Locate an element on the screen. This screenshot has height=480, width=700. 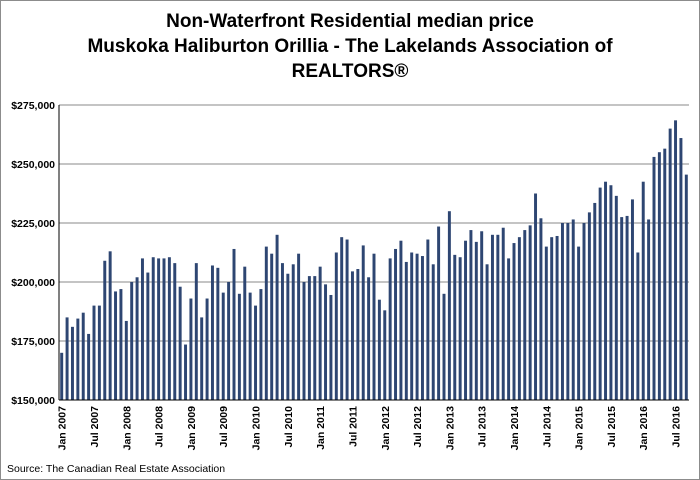
x-tick-label: Jul 2007 is located at coordinates (95, 427).